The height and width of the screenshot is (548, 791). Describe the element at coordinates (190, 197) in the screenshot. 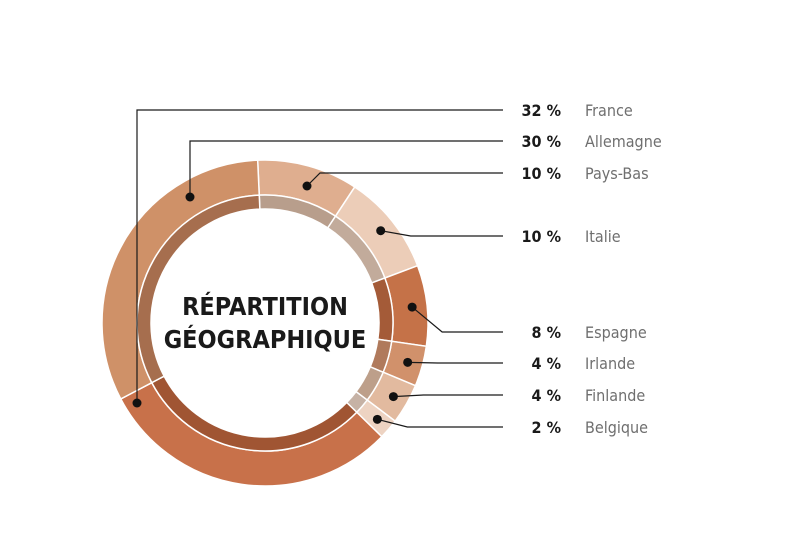

I see `leader-dot-allemagne` at that location.